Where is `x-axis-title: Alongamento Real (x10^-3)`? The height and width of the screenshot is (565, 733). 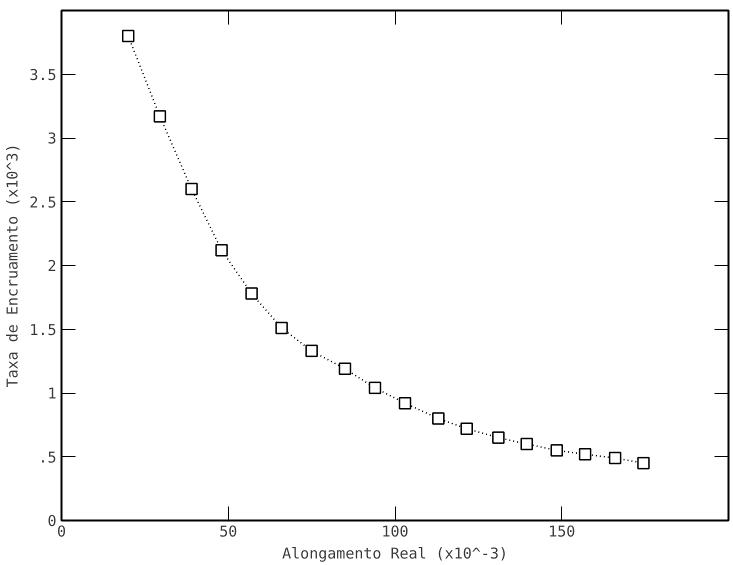 x-axis-title: Alongamento Real (x10^-3) is located at coordinates (395, 553).